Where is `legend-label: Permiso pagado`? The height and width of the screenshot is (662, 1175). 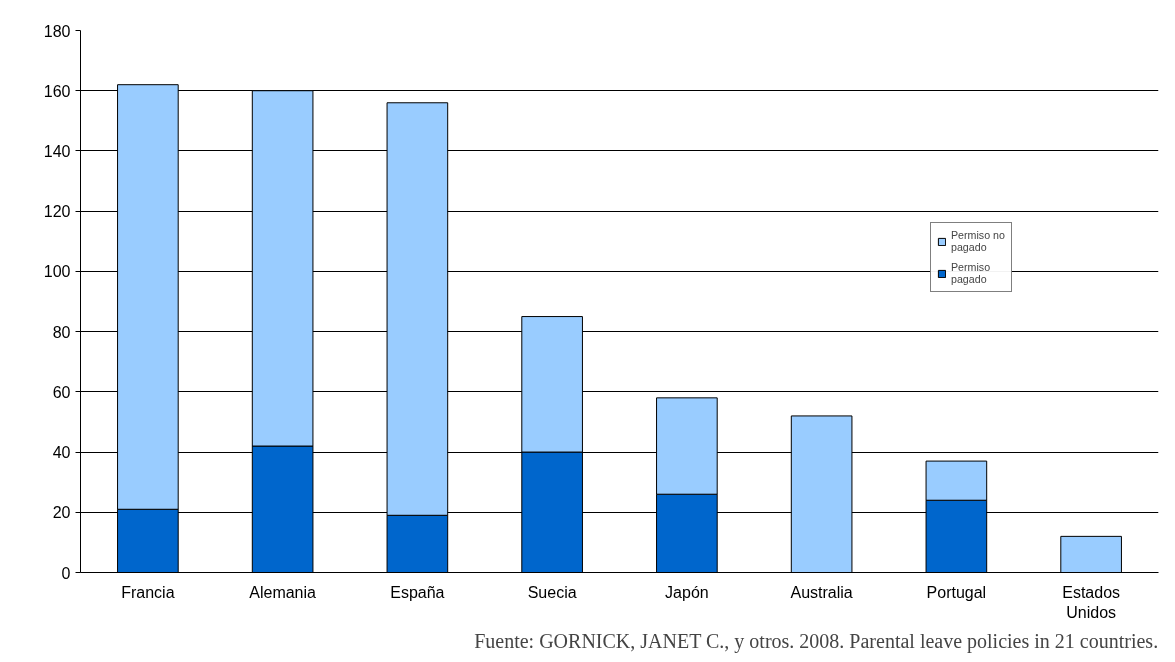 legend-label: Permiso pagado is located at coordinates (971, 273).